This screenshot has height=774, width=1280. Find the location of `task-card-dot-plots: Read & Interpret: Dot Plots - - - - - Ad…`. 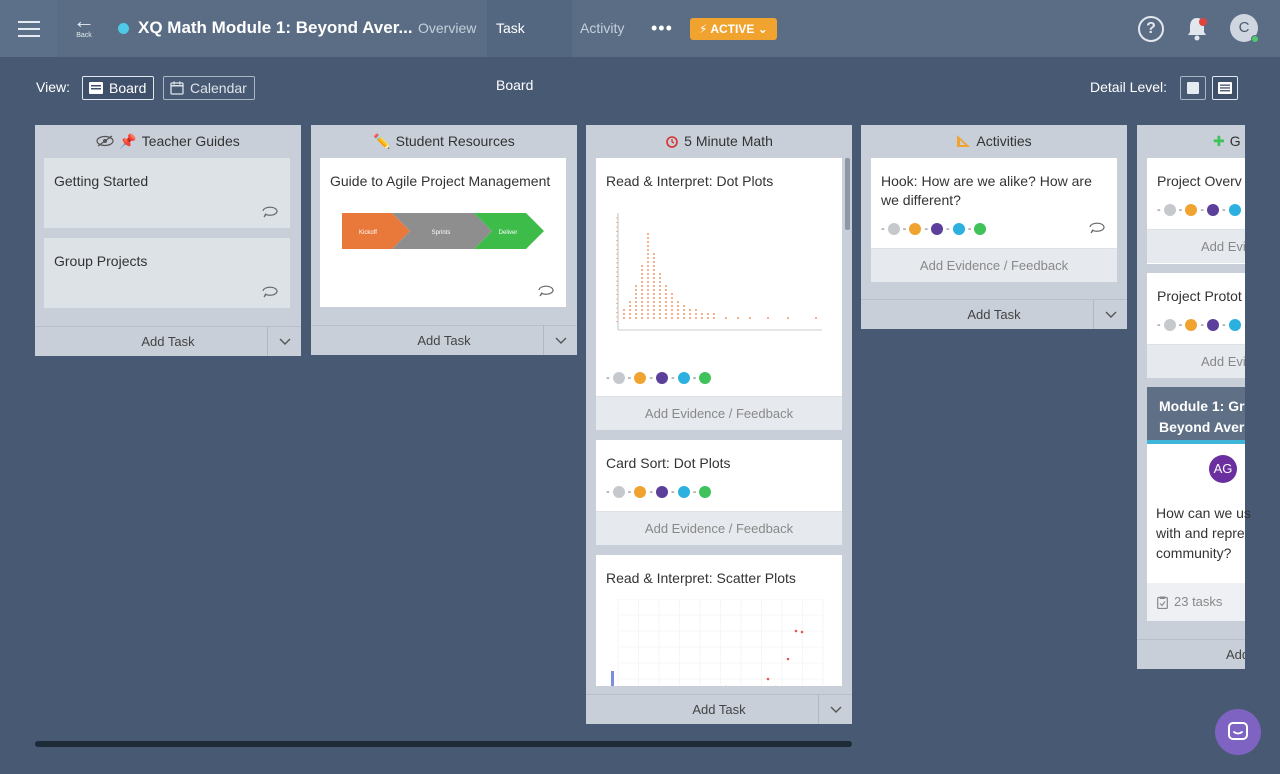

task-card-dot-plots: Read & Interpret: Dot Plots - - - - - Ad… is located at coordinates (719, 294).